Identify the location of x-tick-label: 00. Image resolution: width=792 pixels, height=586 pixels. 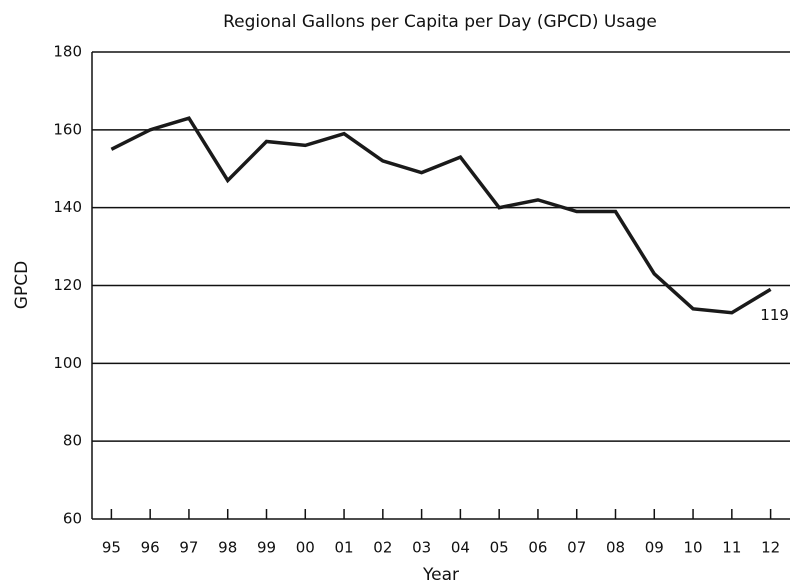
(305, 548).